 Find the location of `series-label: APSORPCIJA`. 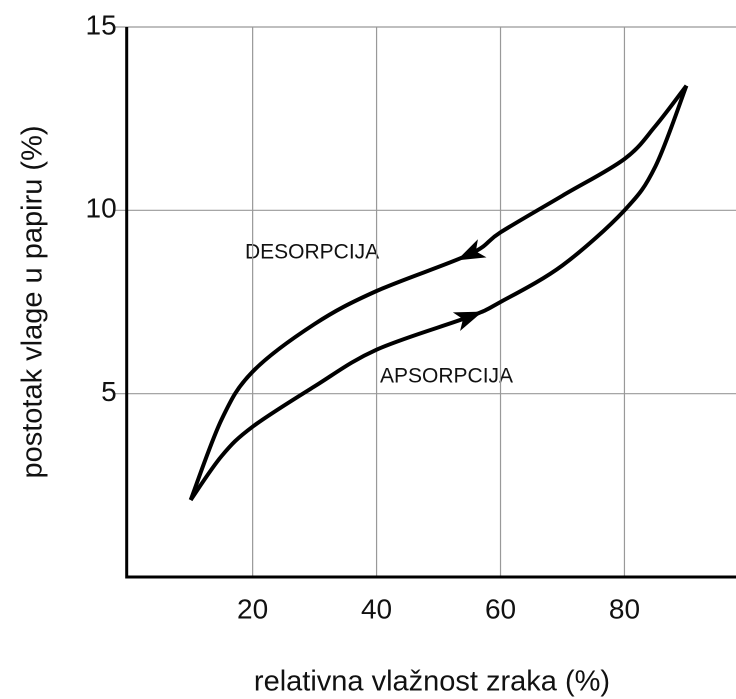

series-label: APSORPCIJA is located at coordinates (446, 376).